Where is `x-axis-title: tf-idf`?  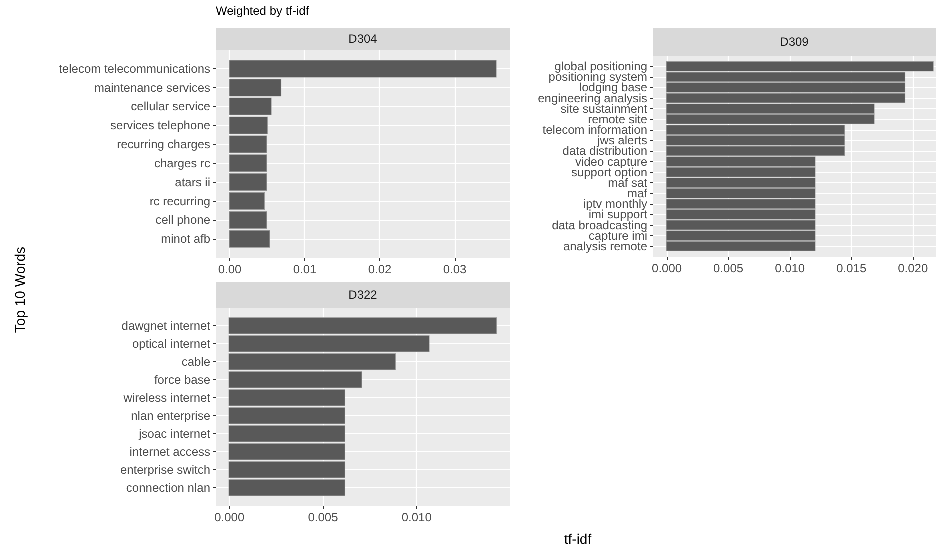
x-axis-title: tf-idf is located at coordinates (578, 539).